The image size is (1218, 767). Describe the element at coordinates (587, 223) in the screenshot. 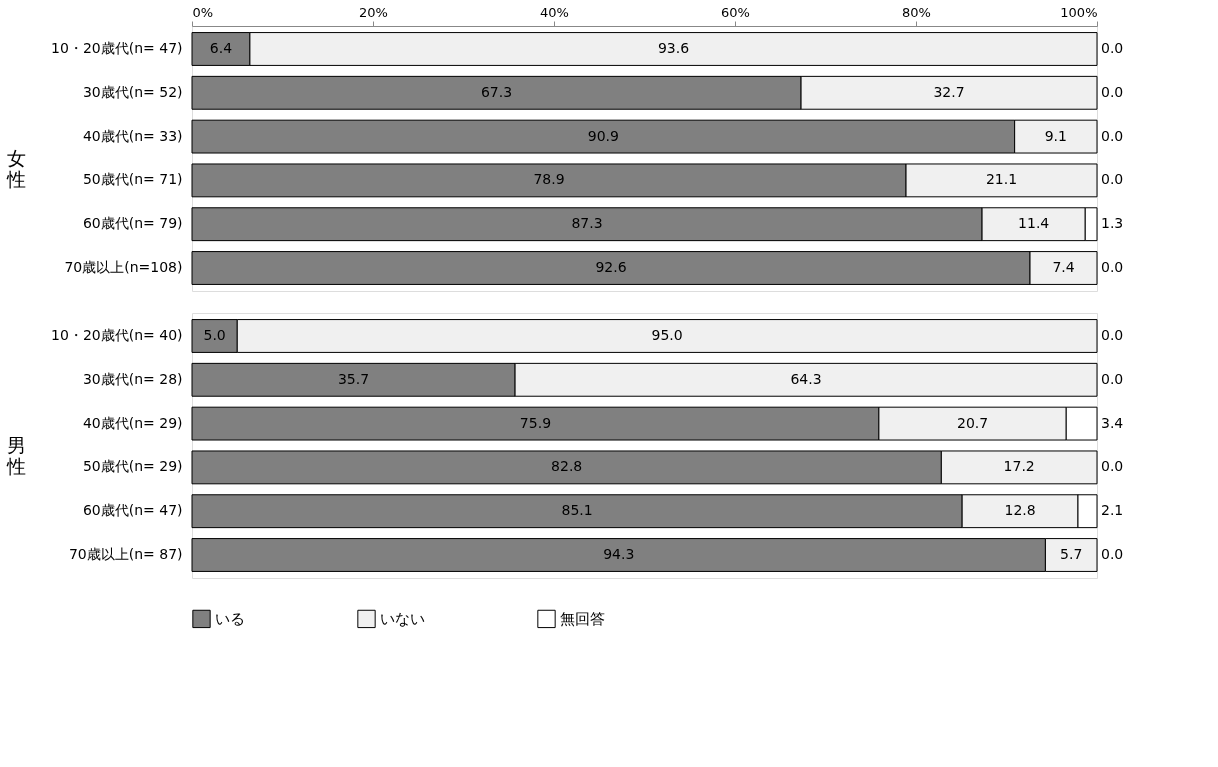

I see `data-label: 87.3` at that location.